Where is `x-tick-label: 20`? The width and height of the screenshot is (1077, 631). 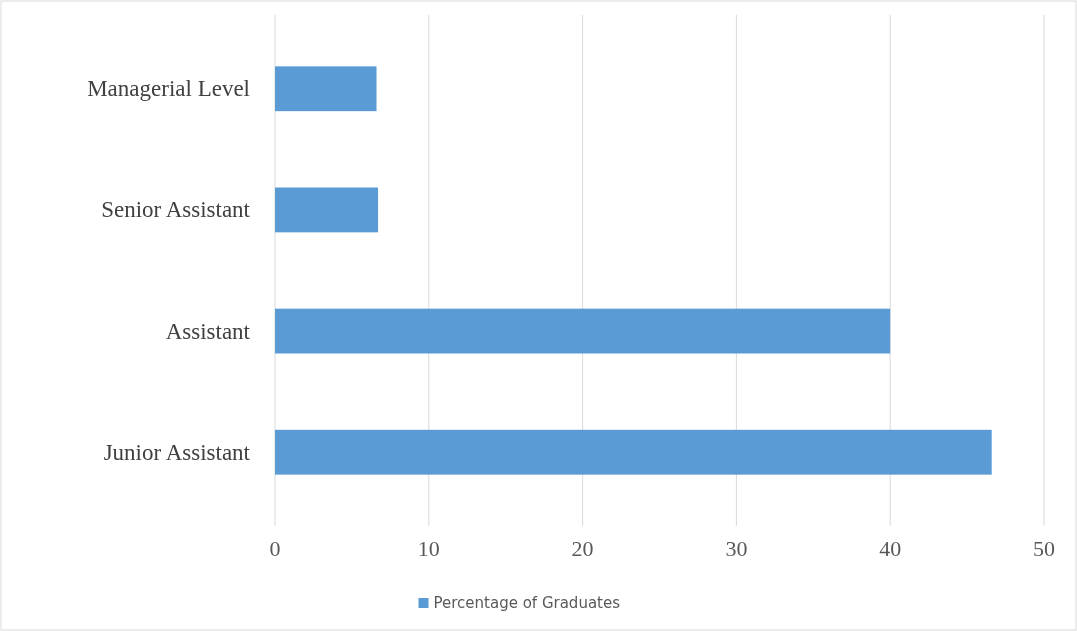
x-tick-label: 20 is located at coordinates (582, 548).